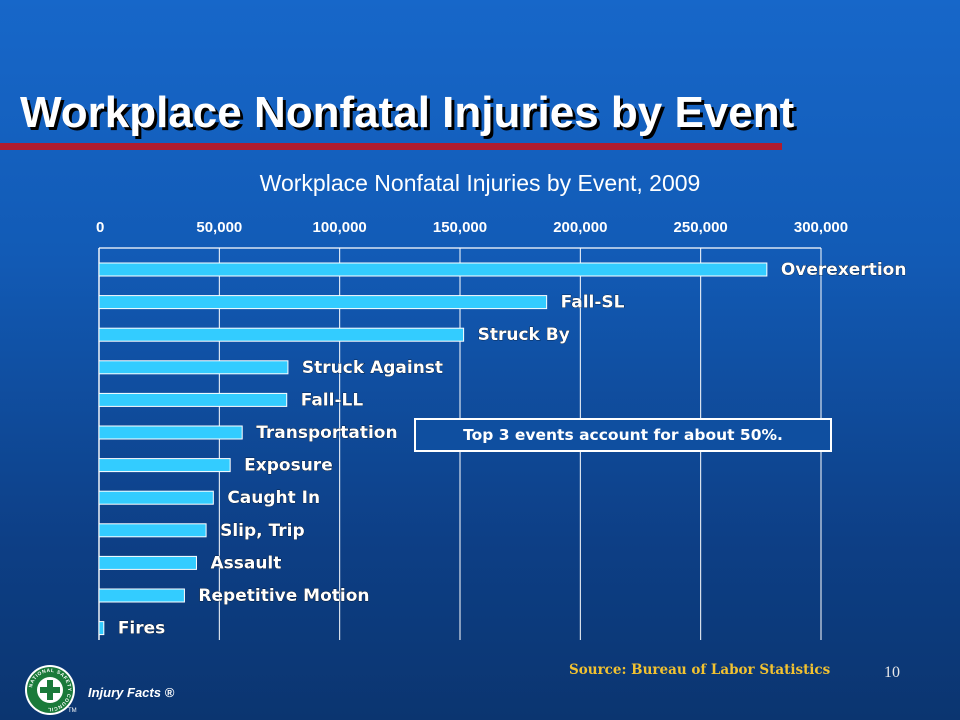 The width and height of the screenshot is (960, 720). What do you see at coordinates (283, 596) in the screenshot?
I see `bar-label: Repetitive Motion` at bounding box center [283, 596].